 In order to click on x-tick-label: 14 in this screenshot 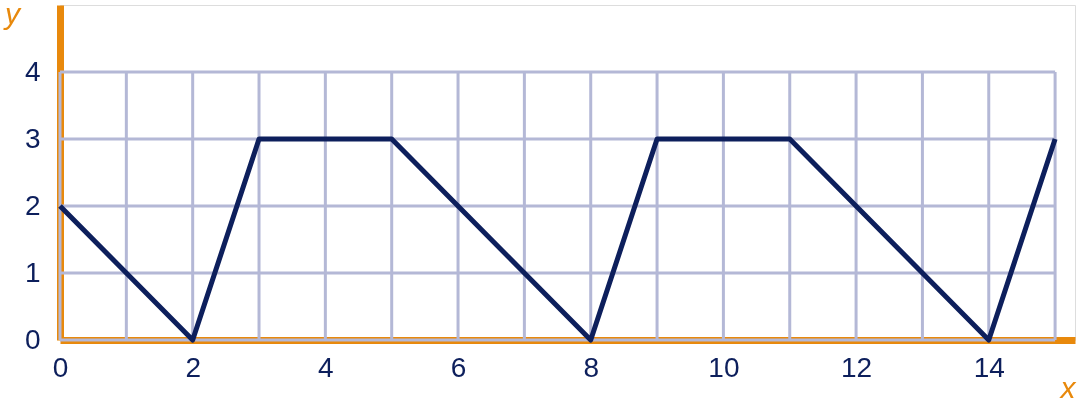, I will do `click(989, 367)`.